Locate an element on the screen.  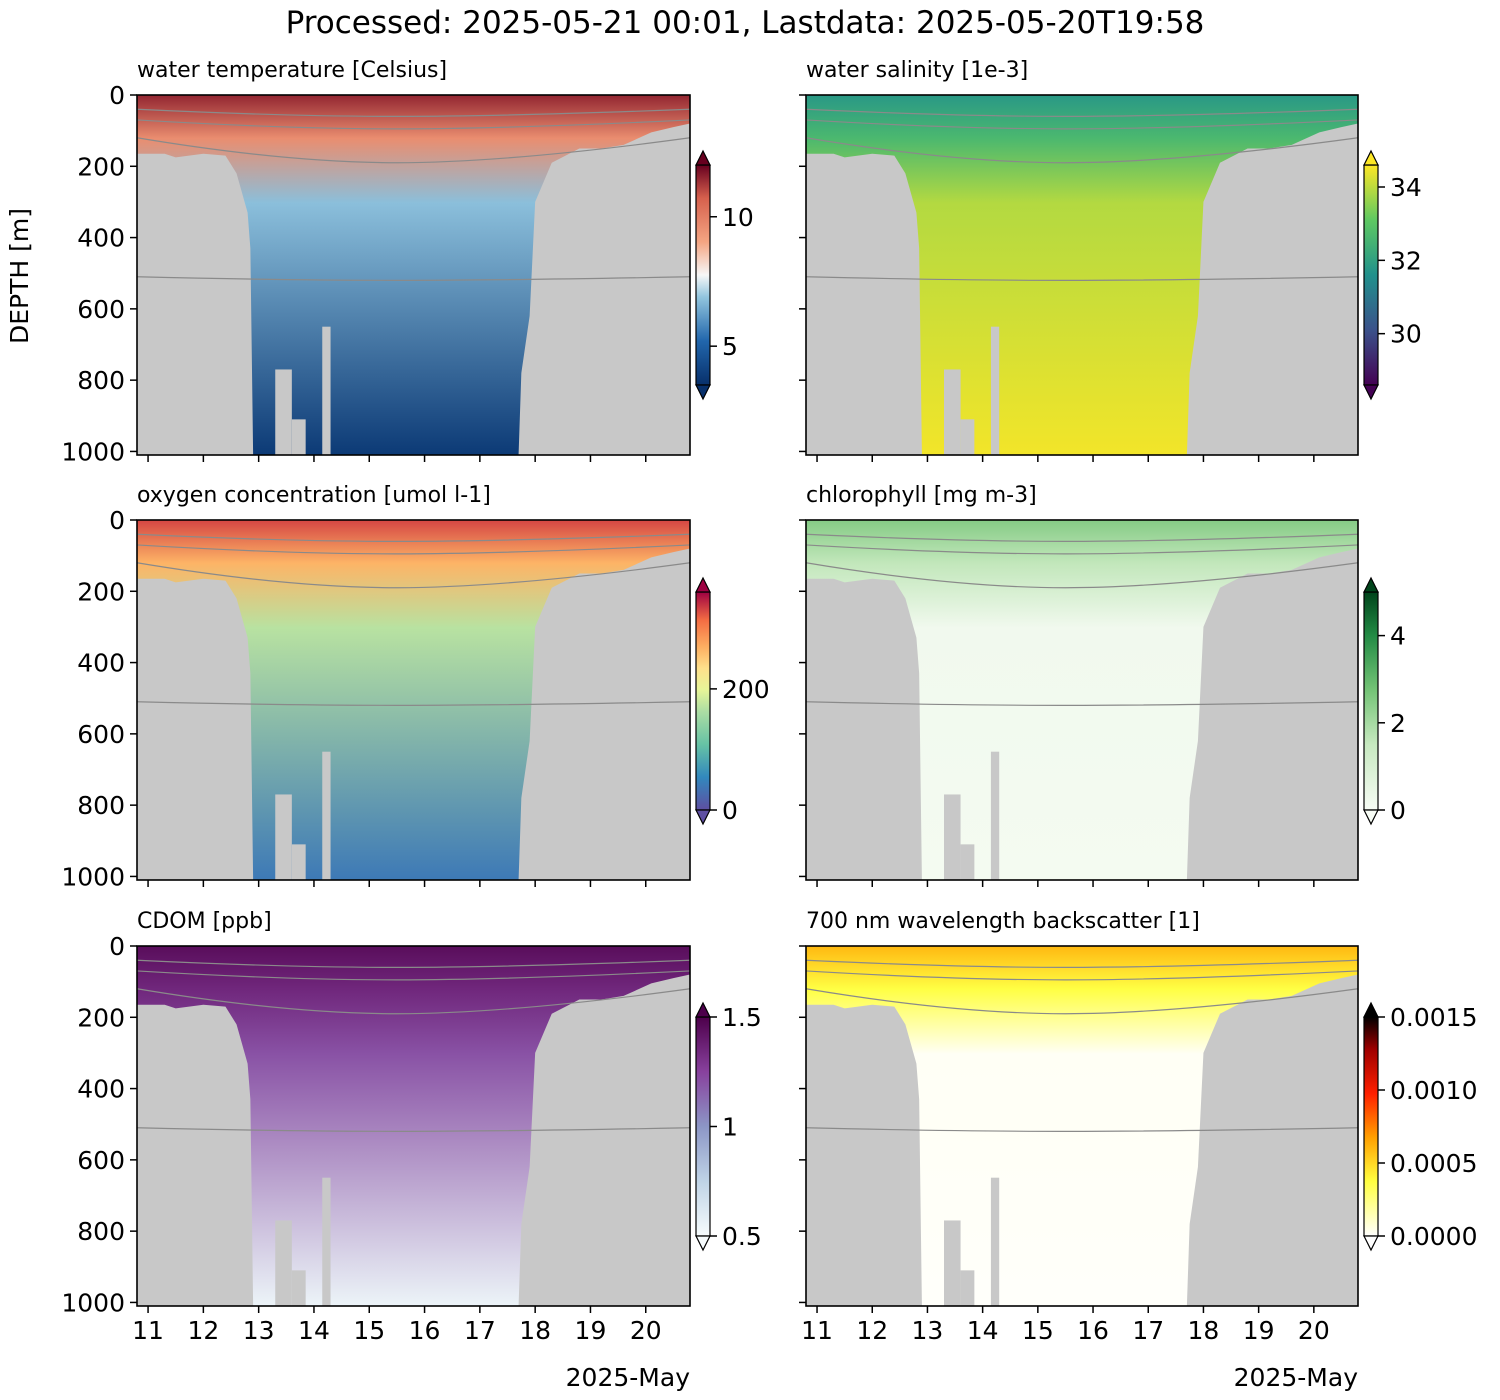
colorbar-tick-label: 1.5 is located at coordinates (742, 1017).